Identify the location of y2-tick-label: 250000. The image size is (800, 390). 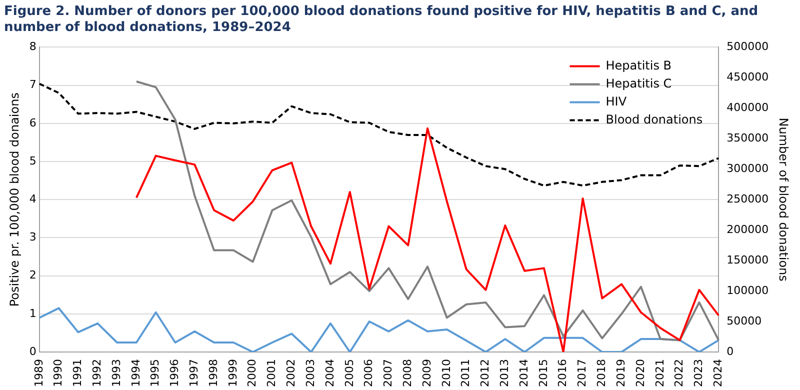
(747, 199).